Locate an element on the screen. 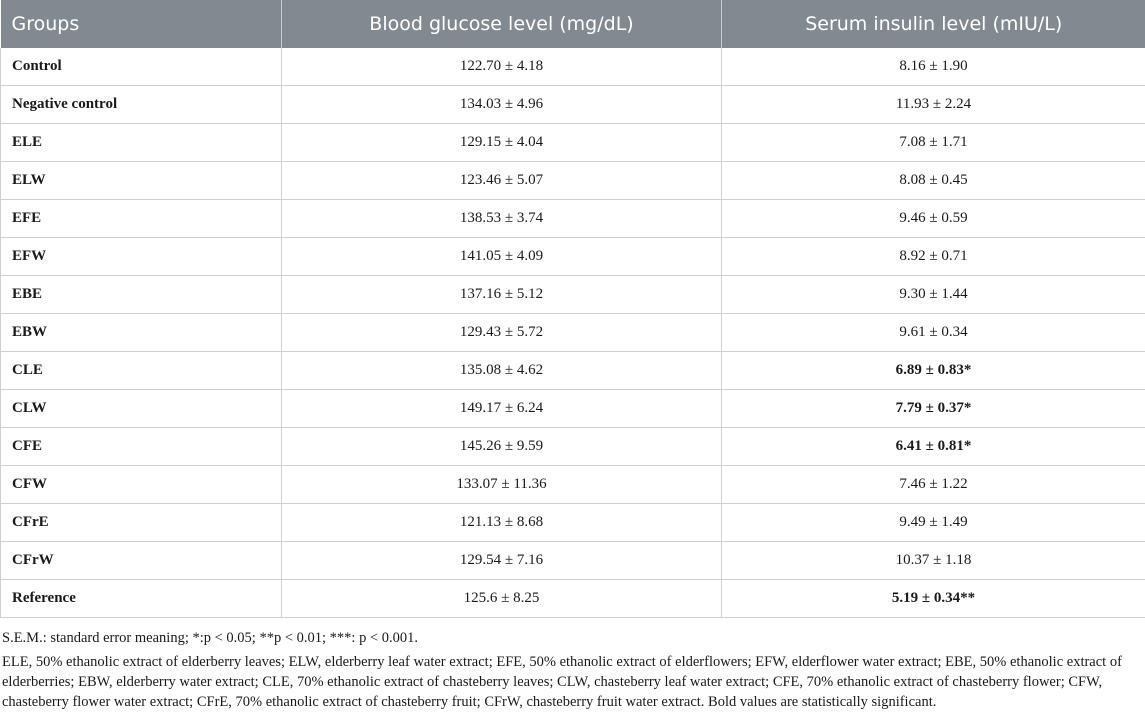 The width and height of the screenshot is (1145, 712). table-row: CFE 145.26 ± 9.59 6.41 ± 0.81* is located at coordinates (572, 446).